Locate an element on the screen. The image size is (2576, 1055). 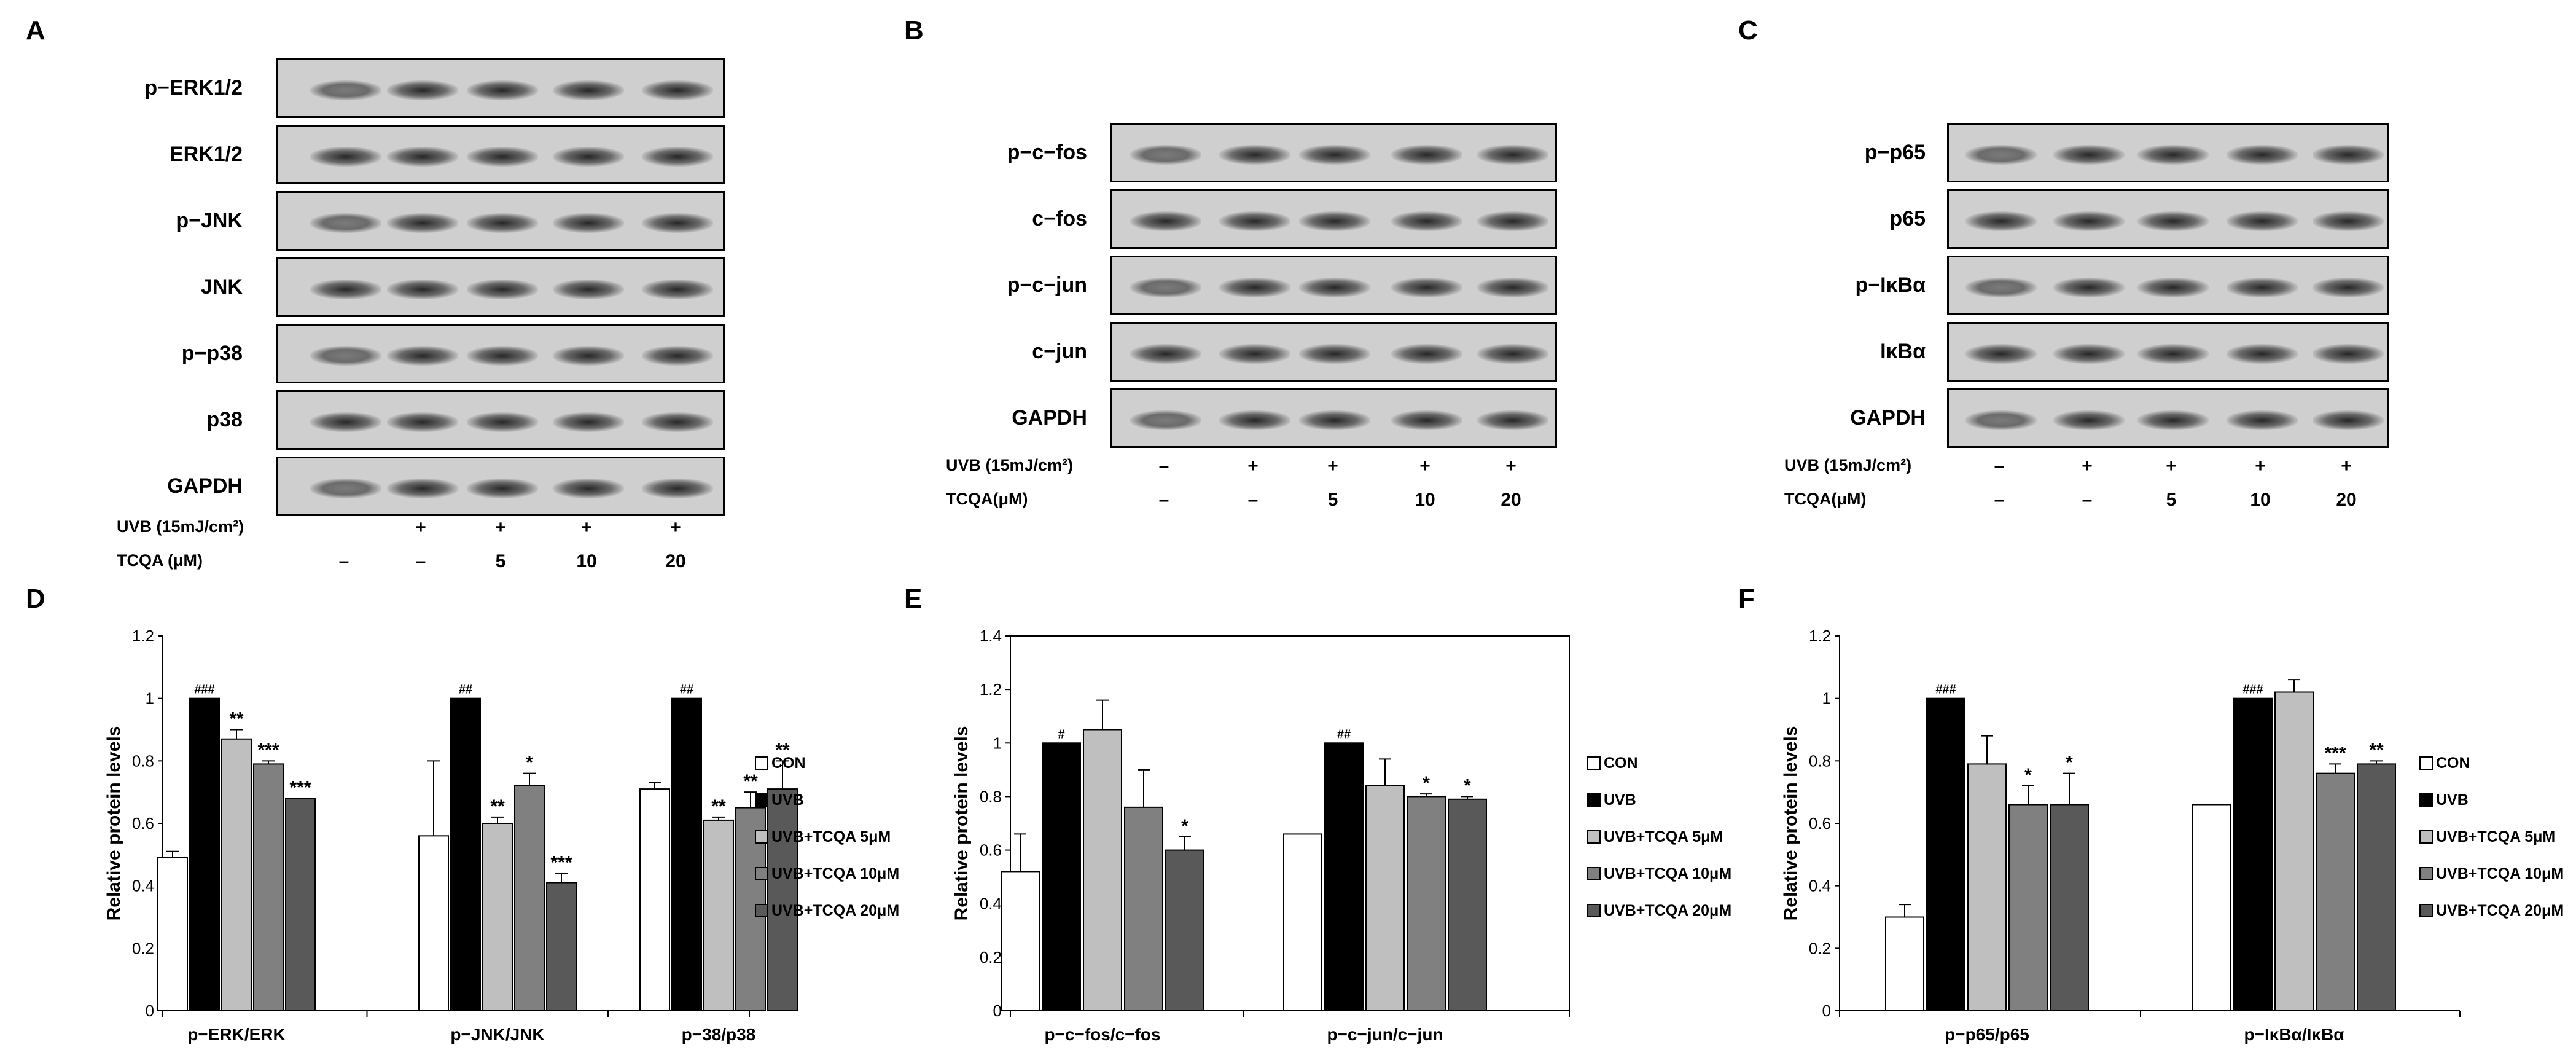
condition-value-tcqa: – is located at coordinates (420, 561).